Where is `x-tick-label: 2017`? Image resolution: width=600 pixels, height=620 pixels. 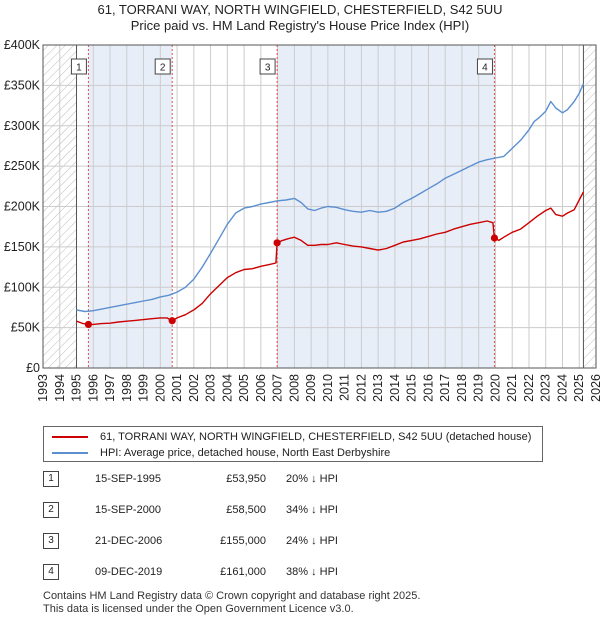
x-tick-label: 2017 is located at coordinates (445, 388).